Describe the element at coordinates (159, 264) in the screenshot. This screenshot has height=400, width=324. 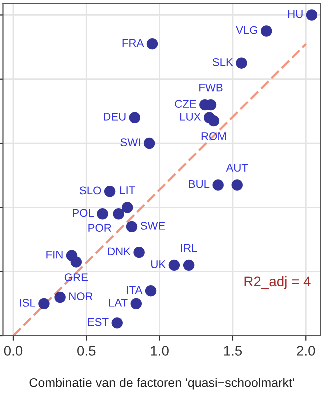
I see `annotation: UK` at that location.